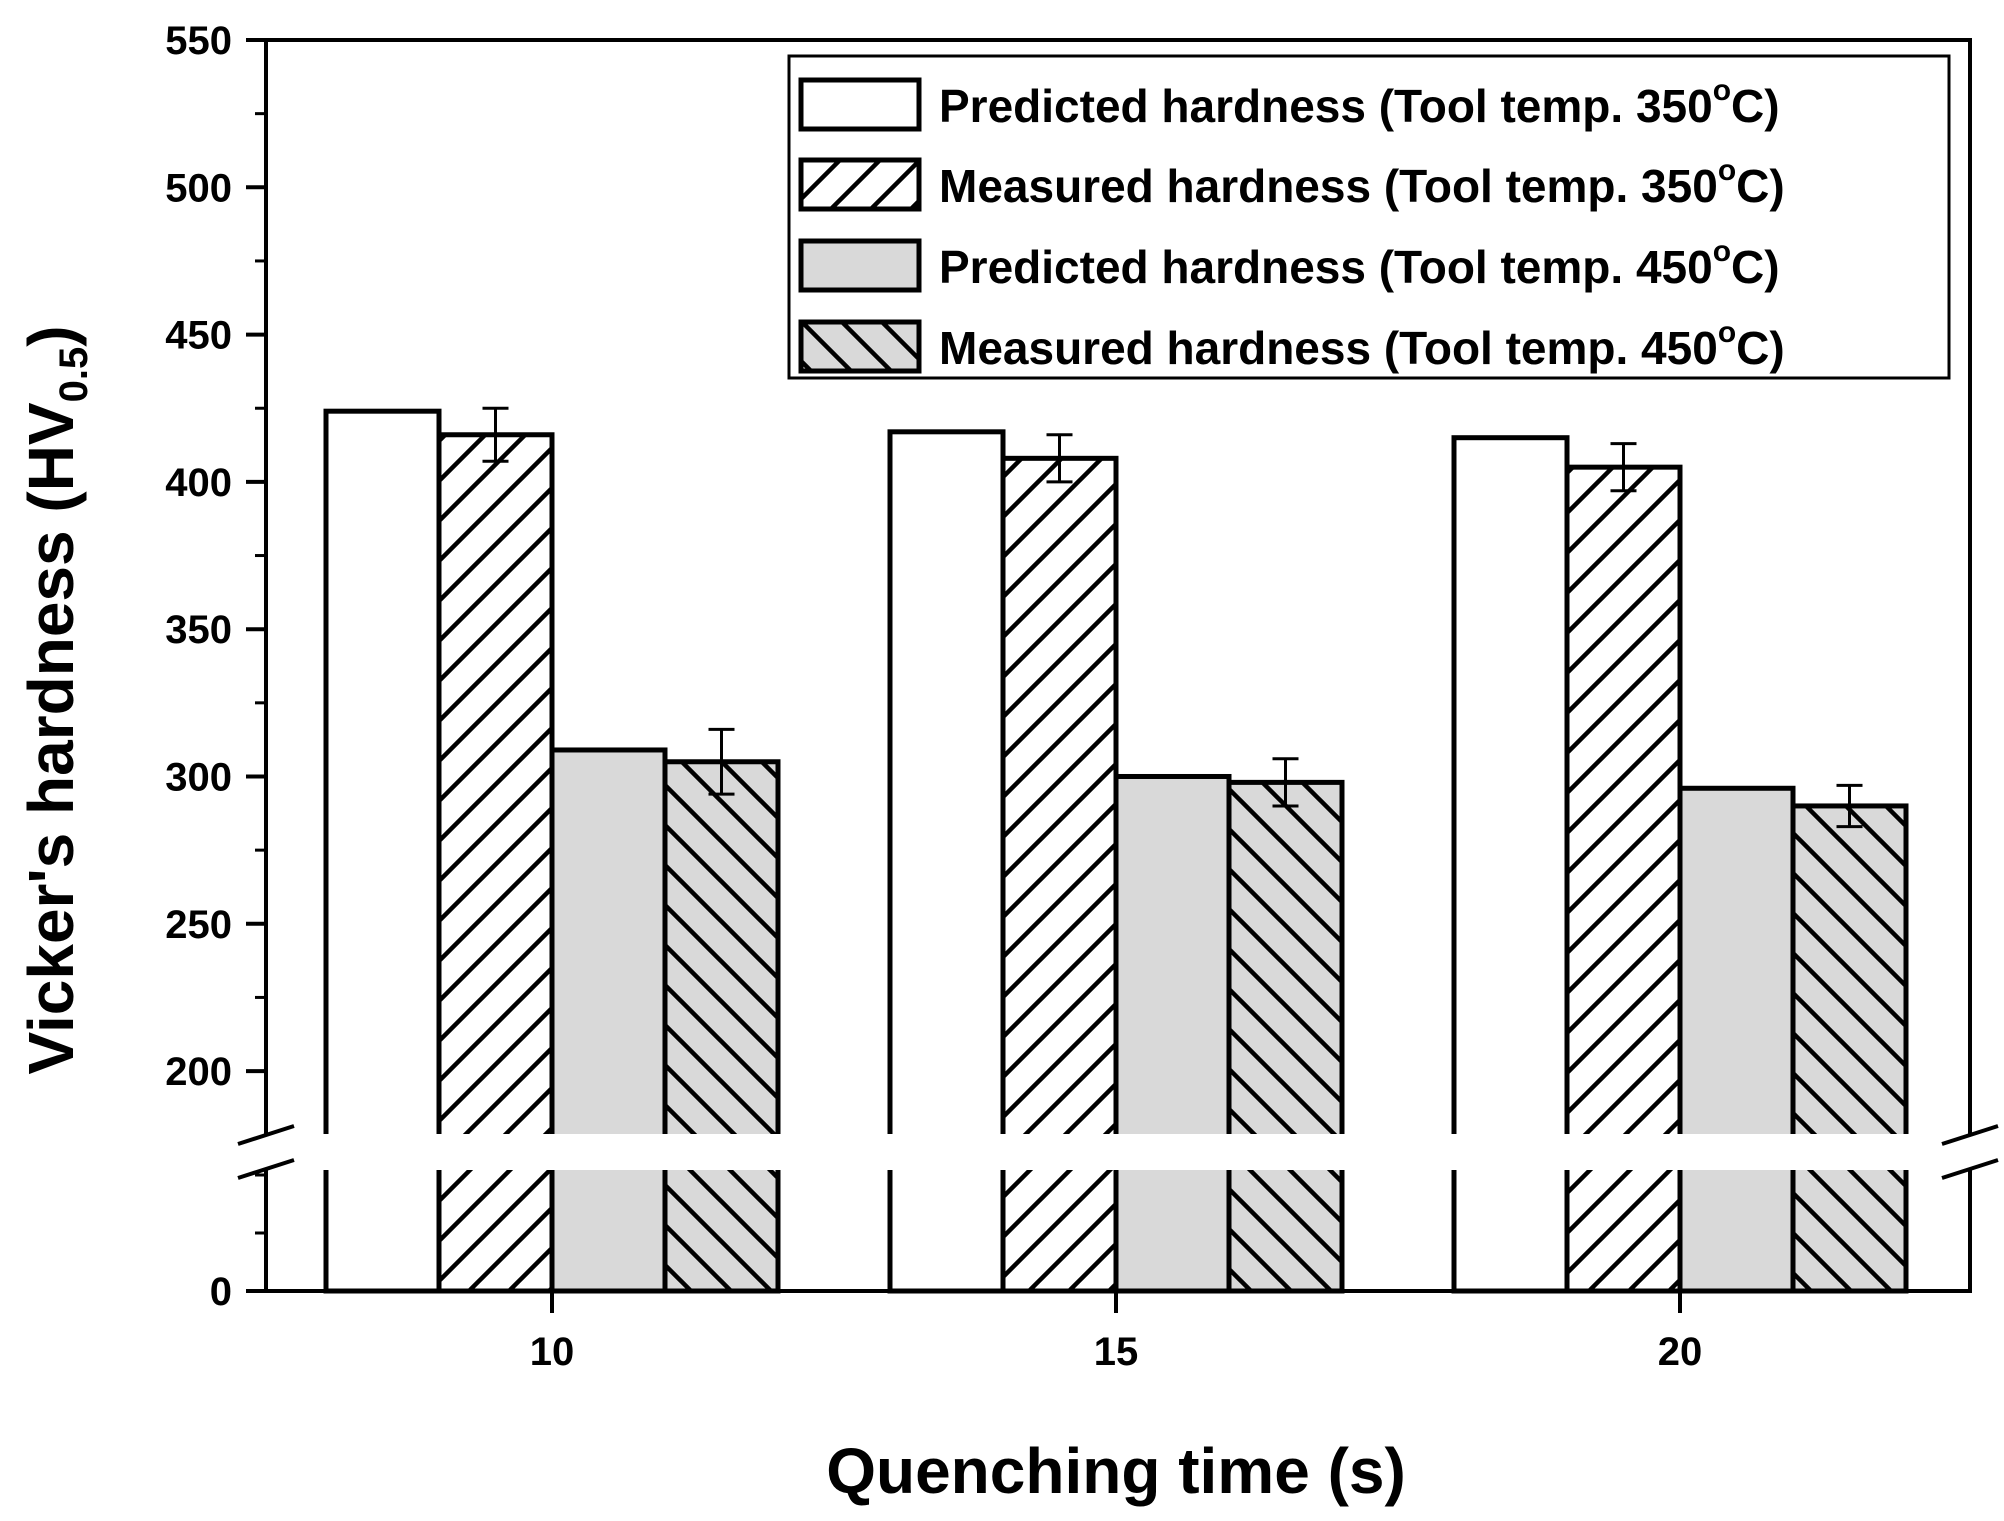  I want to click on legend-item-2: Measured hardness (Tool temp. 350oC), so click(1291, 183).